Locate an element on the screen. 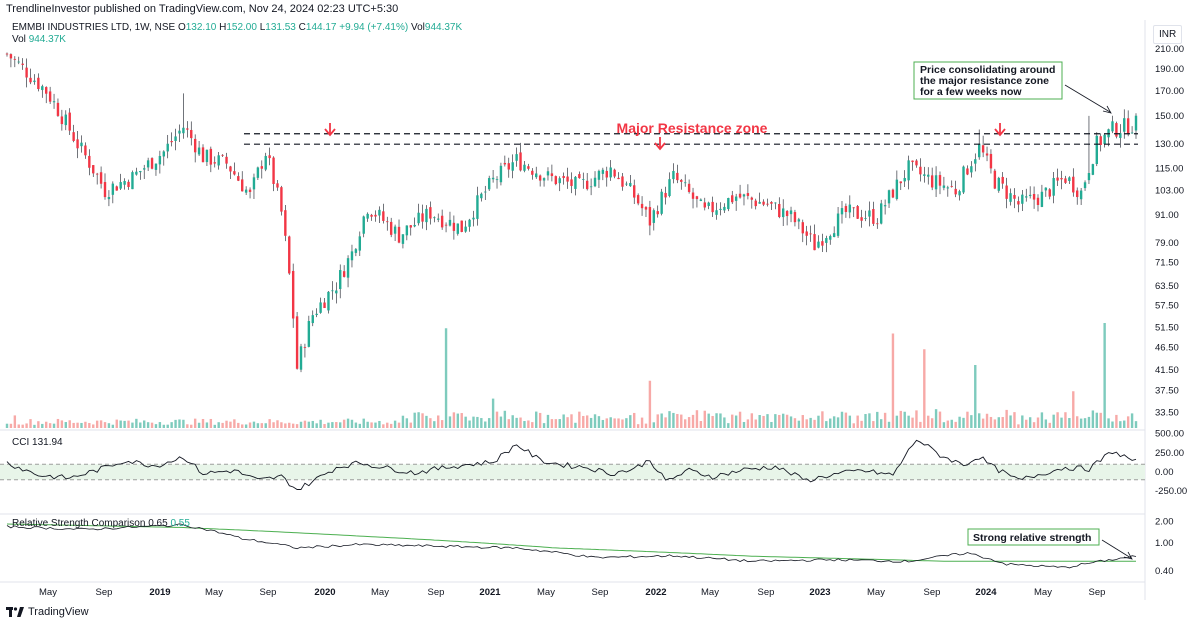 Image resolution: width=1200 pixels, height=624 pixels. strength-pointer-arrow-icon is located at coordinates (1117, 549).